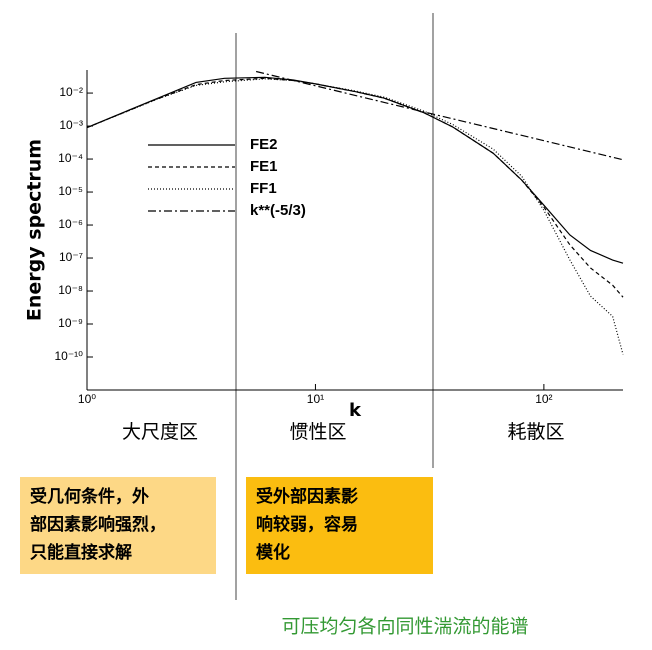 The image size is (652, 650). What do you see at coordinates (535, 432) in the screenshot?
I see `region-label: 耗散区` at bounding box center [535, 432].